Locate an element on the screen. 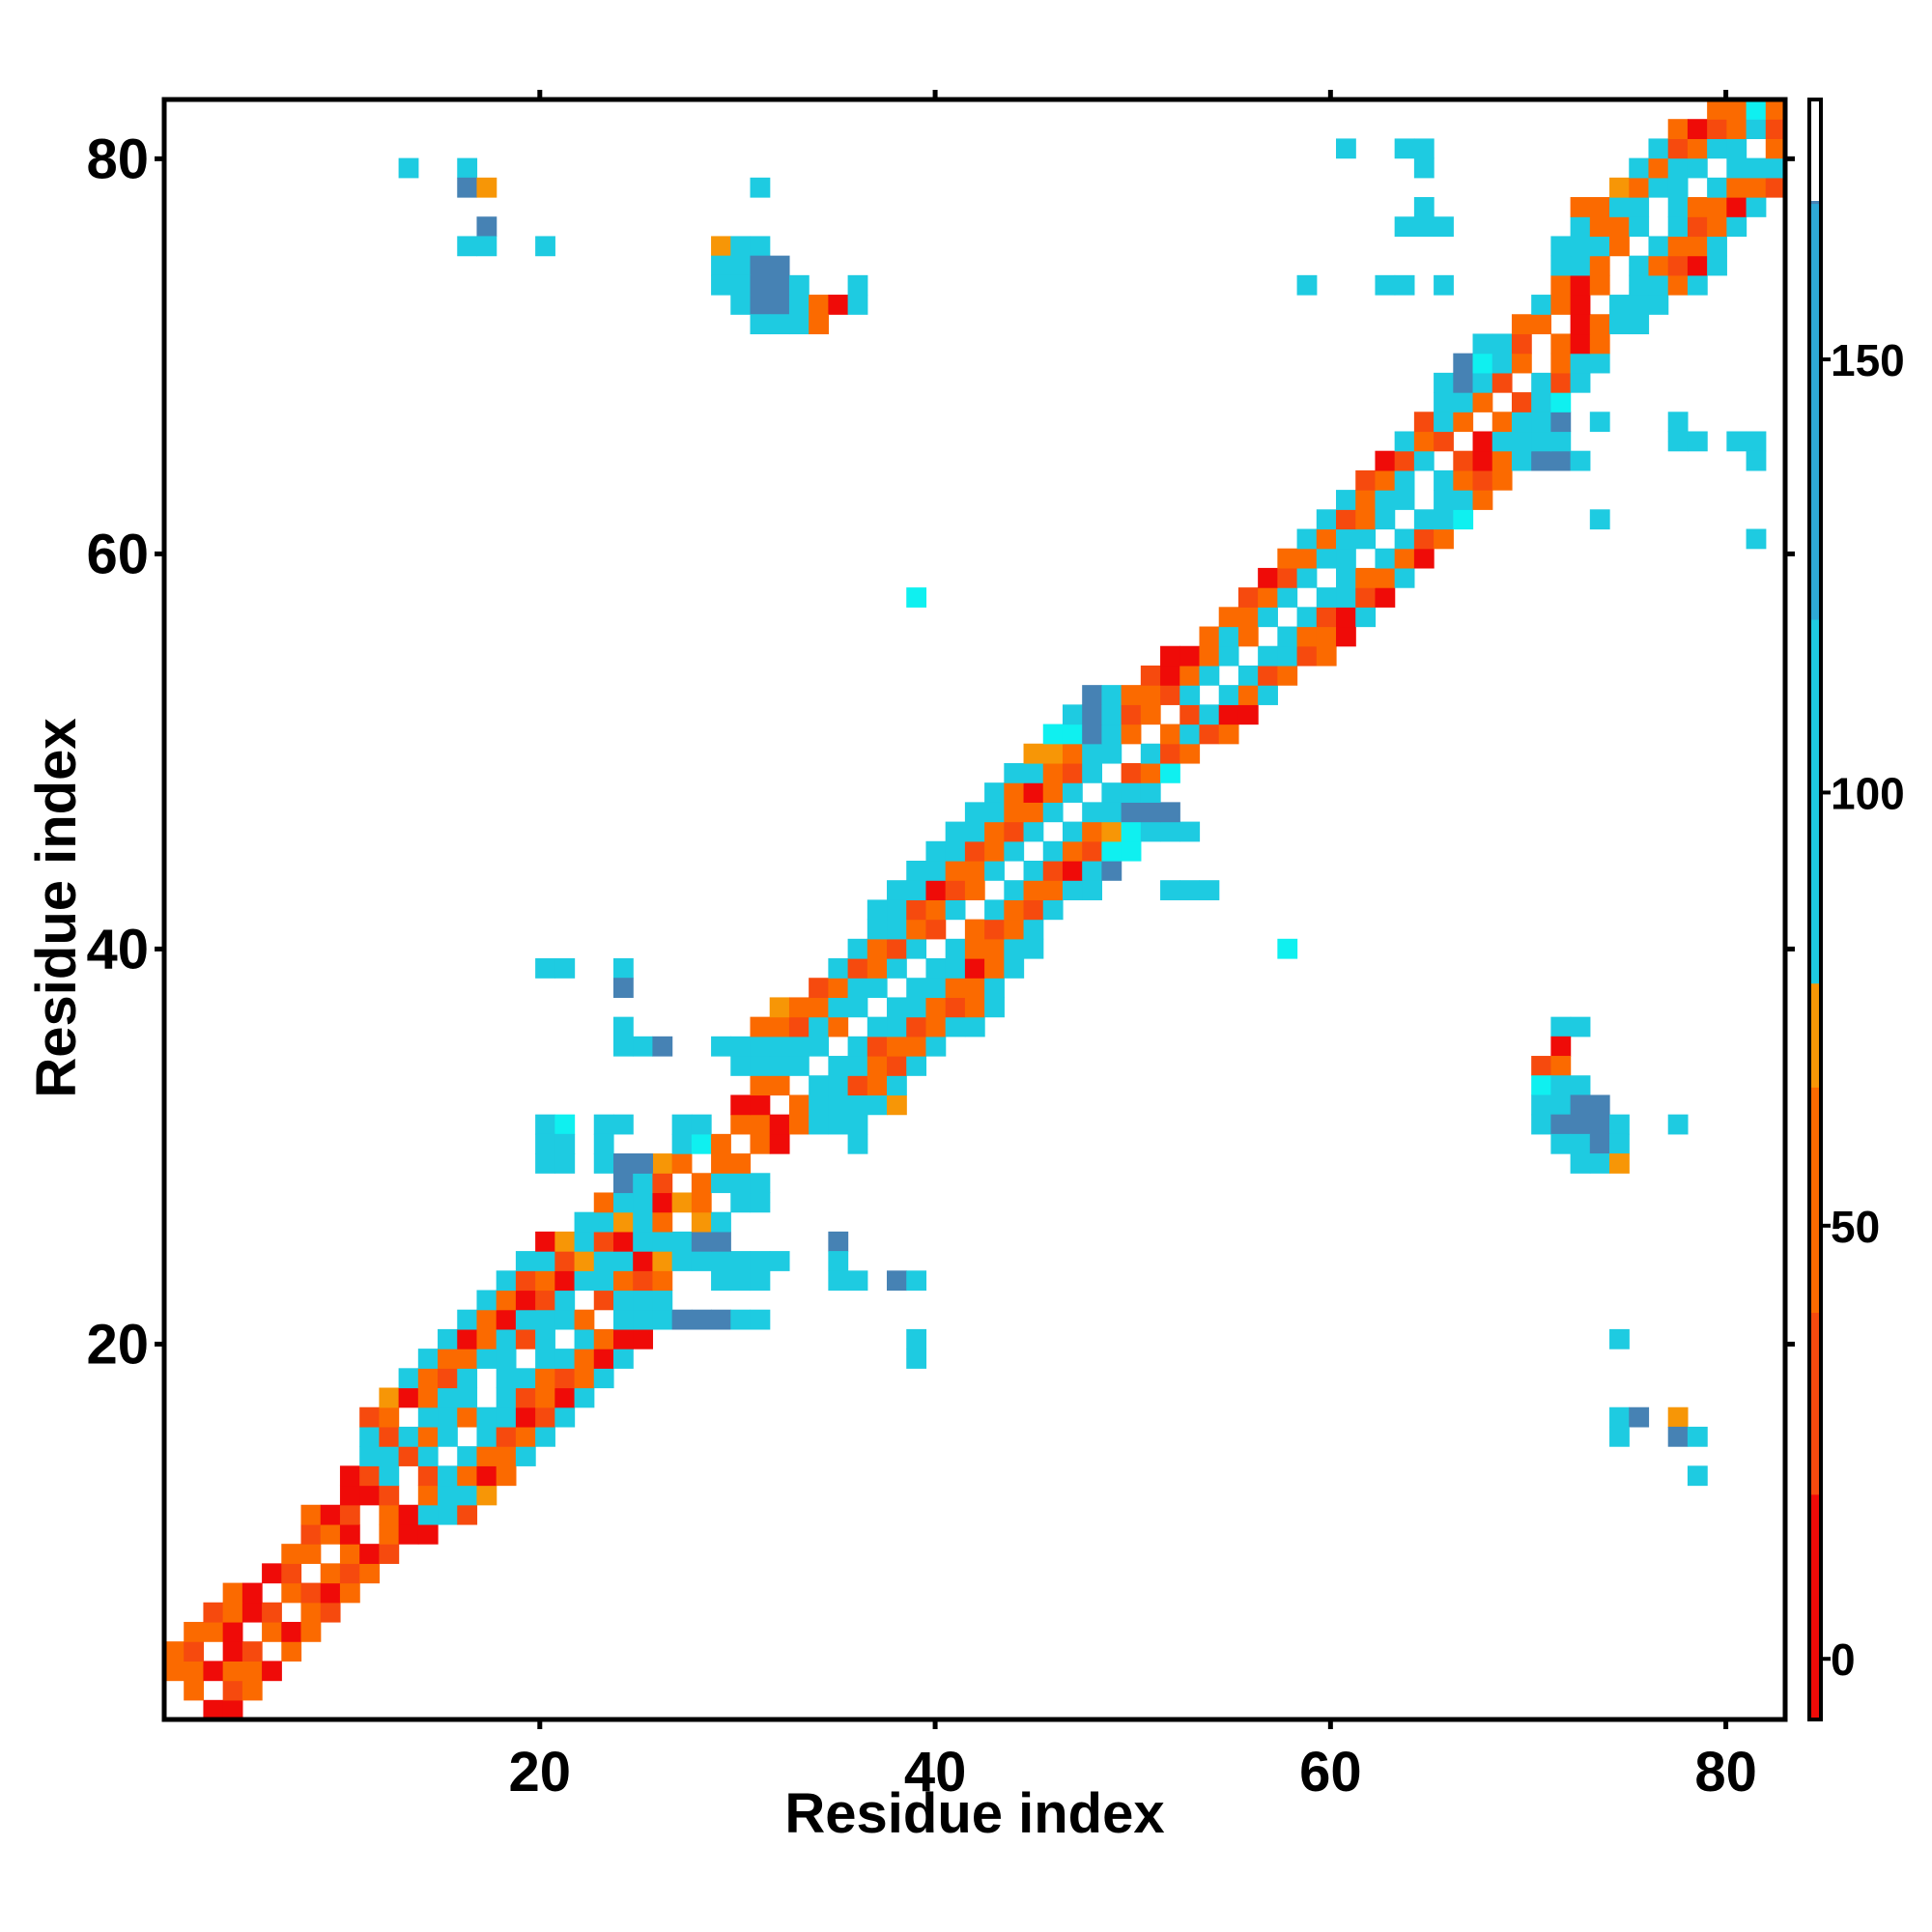 The width and height of the screenshot is (1932, 1932). colorbar-band is located at coordinates (1815, 1403).